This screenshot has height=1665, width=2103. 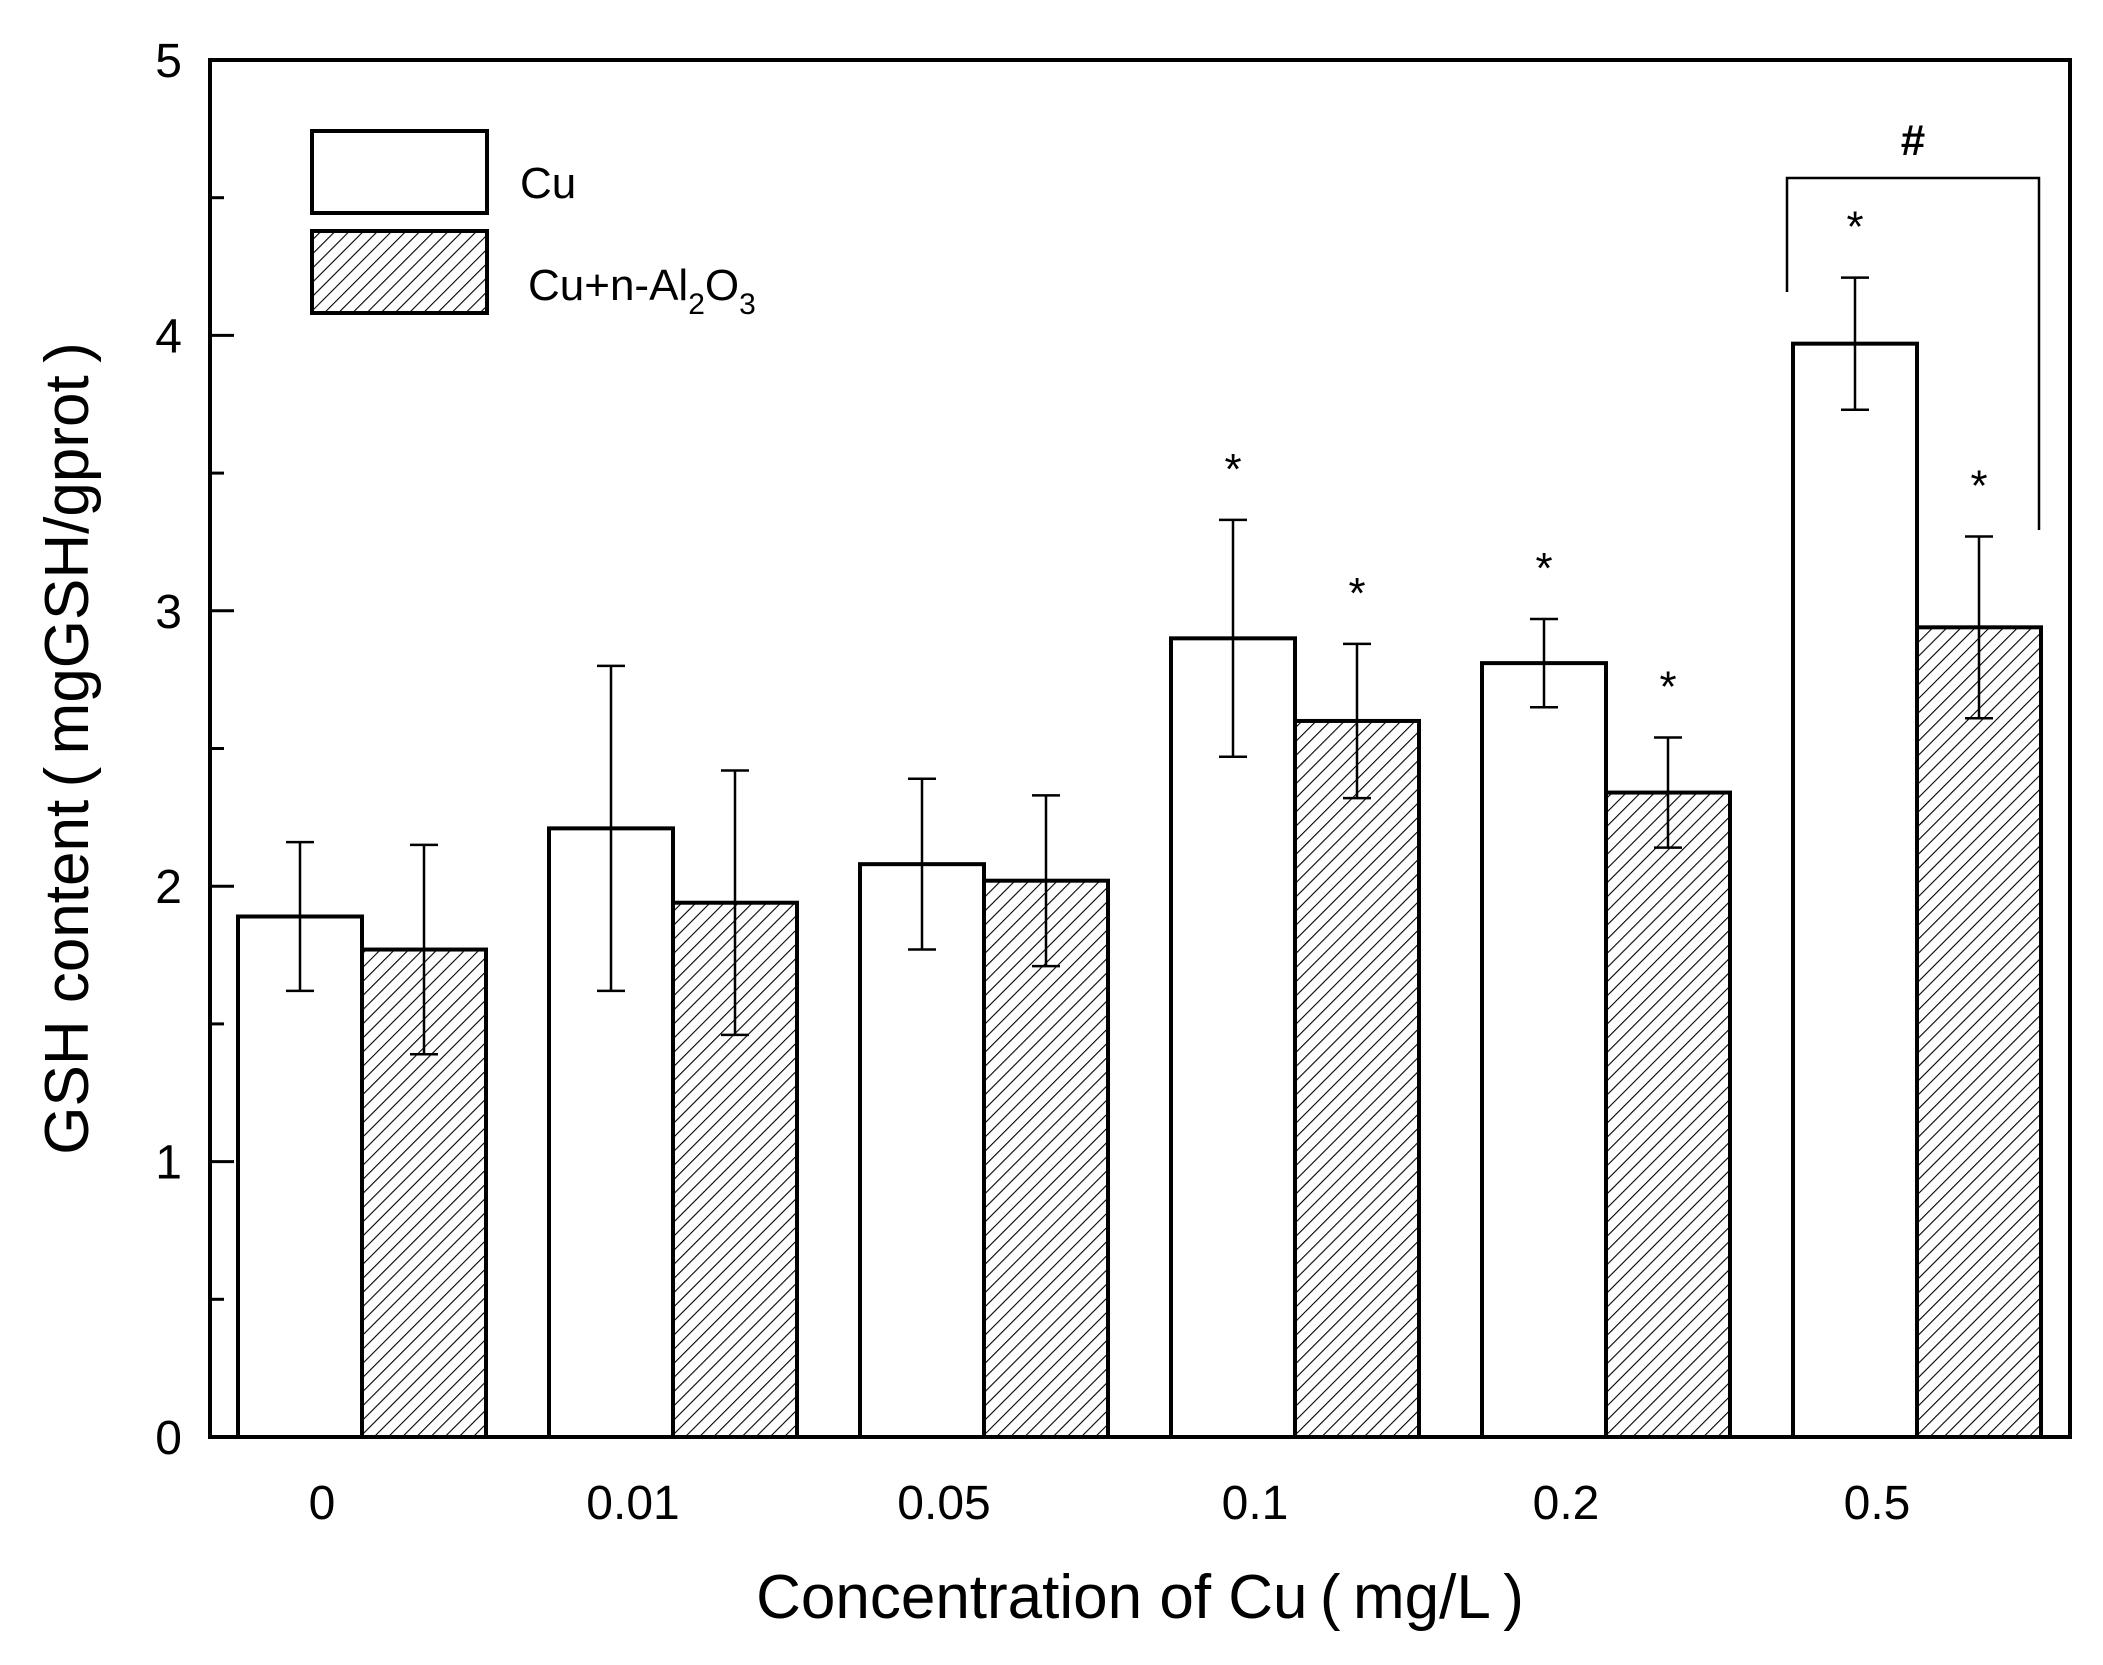 I want to click on comparison-hash-label: #, so click(x=1913, y=140).